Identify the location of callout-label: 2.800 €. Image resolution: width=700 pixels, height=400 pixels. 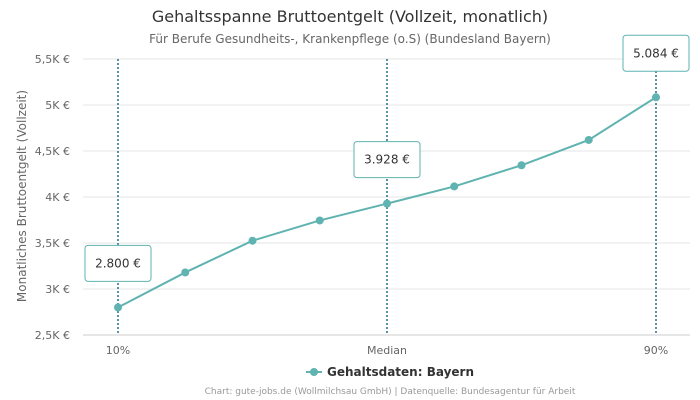
(118, 263).